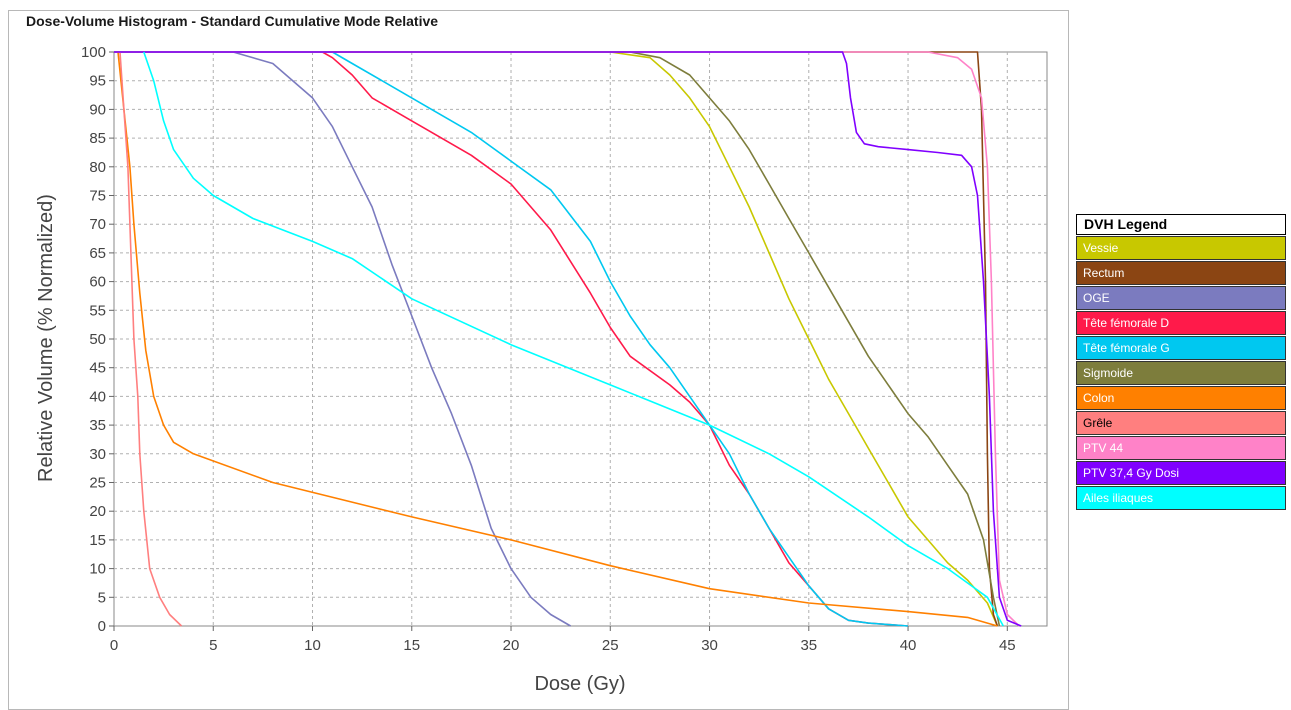  Describe the element at coordinates (46, 338) in the screenshot. I see `y-axis-label: Relative Volume (% Normalized)` at that location.